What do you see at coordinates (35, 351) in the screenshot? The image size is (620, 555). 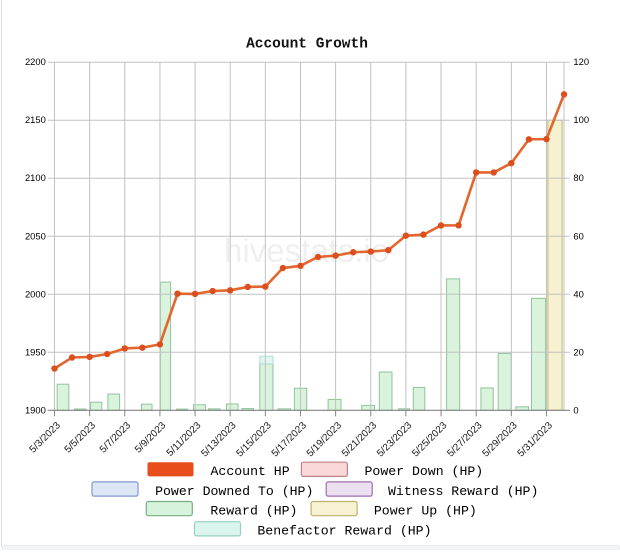 I see `svg-text: 1950` at bounding box center [35, 351].